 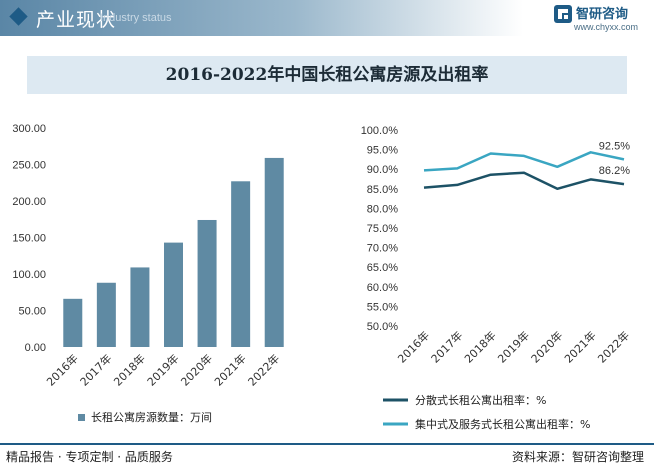 I want to click on line-x-tick-label: 2022年, so click(x=613, y=346).